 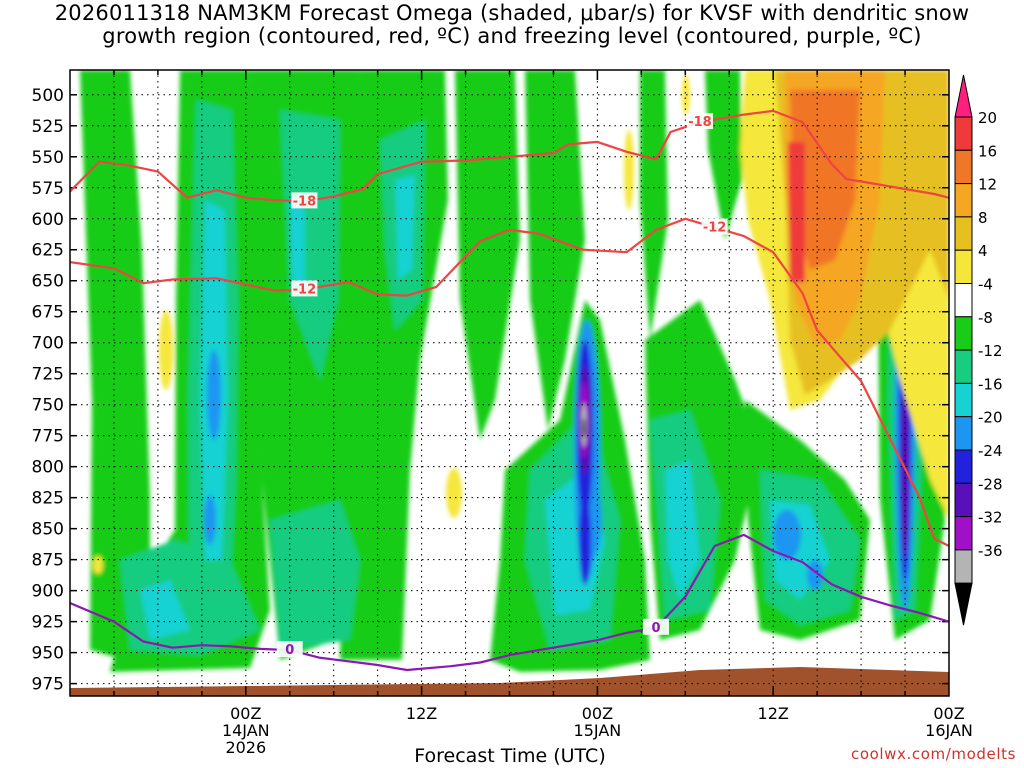 What do you see at coordinates (48, 158) in the screenshot?
I see `y-tick-label: 550` at bounding box center [48, 158].